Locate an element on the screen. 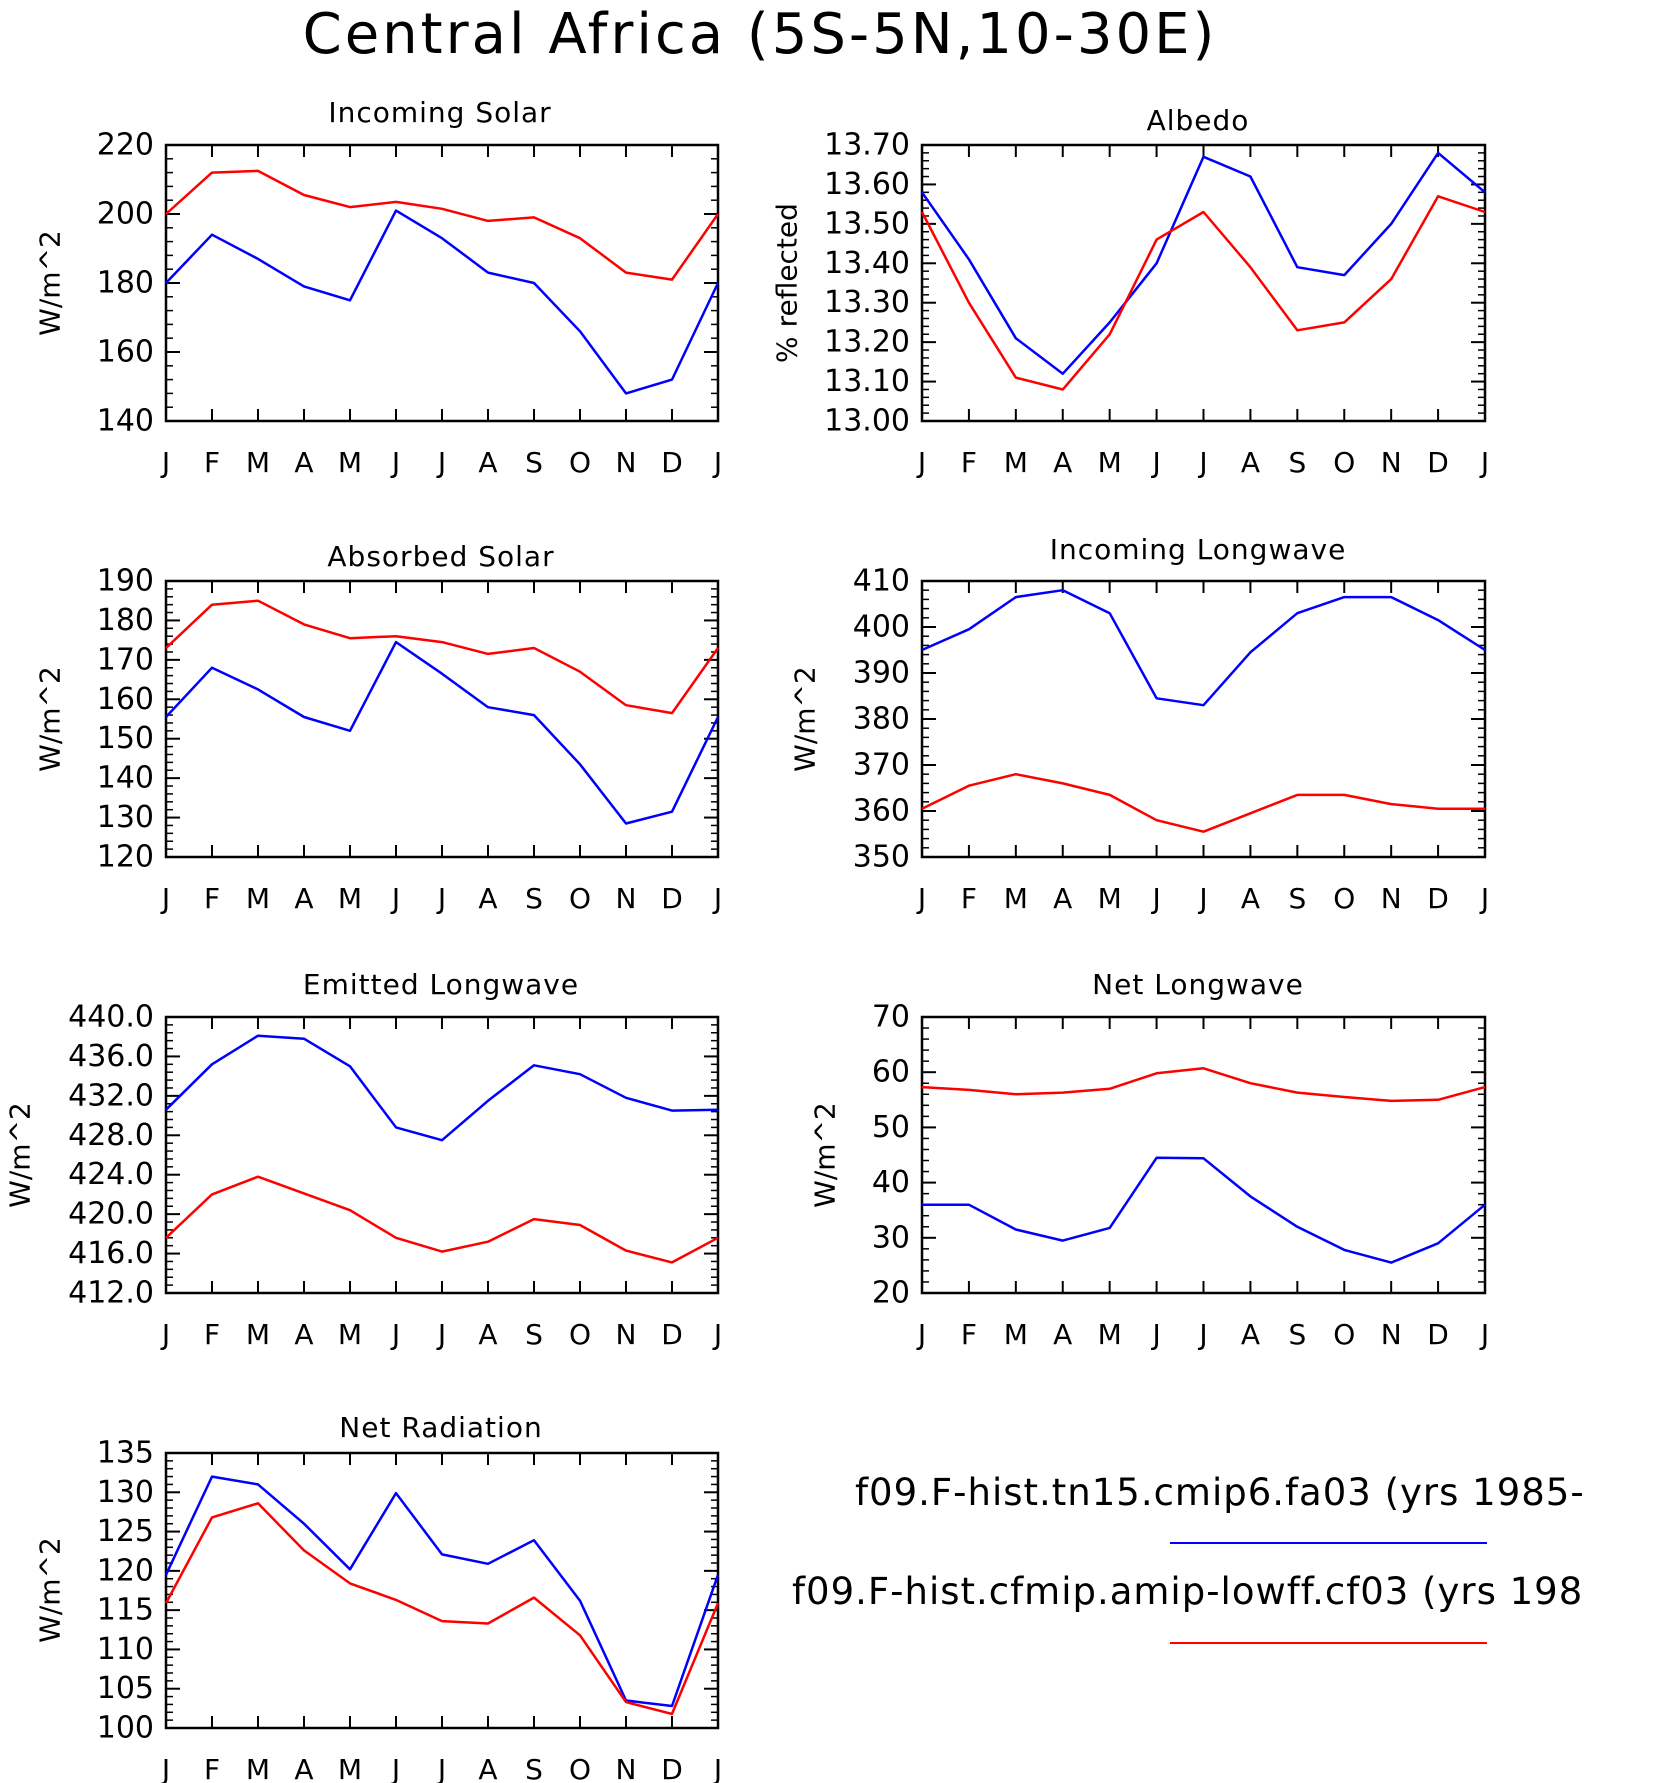 The width and height of the screenshot is (1663, 1783). y-tick-label: 380 is located at coordinates (881, 719).